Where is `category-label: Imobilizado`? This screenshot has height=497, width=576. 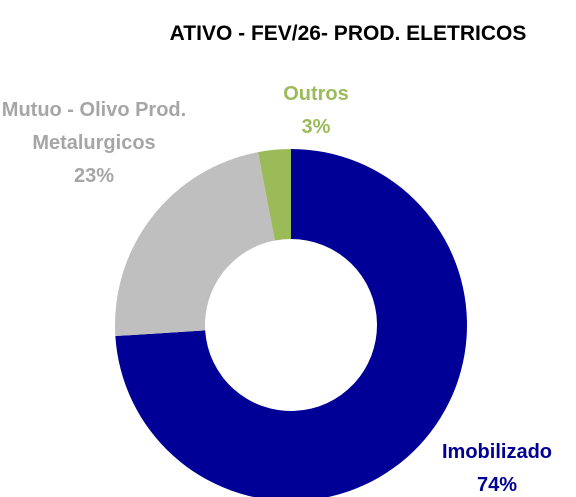 category-label: Imobilizado is located at coordinates (497, 452).